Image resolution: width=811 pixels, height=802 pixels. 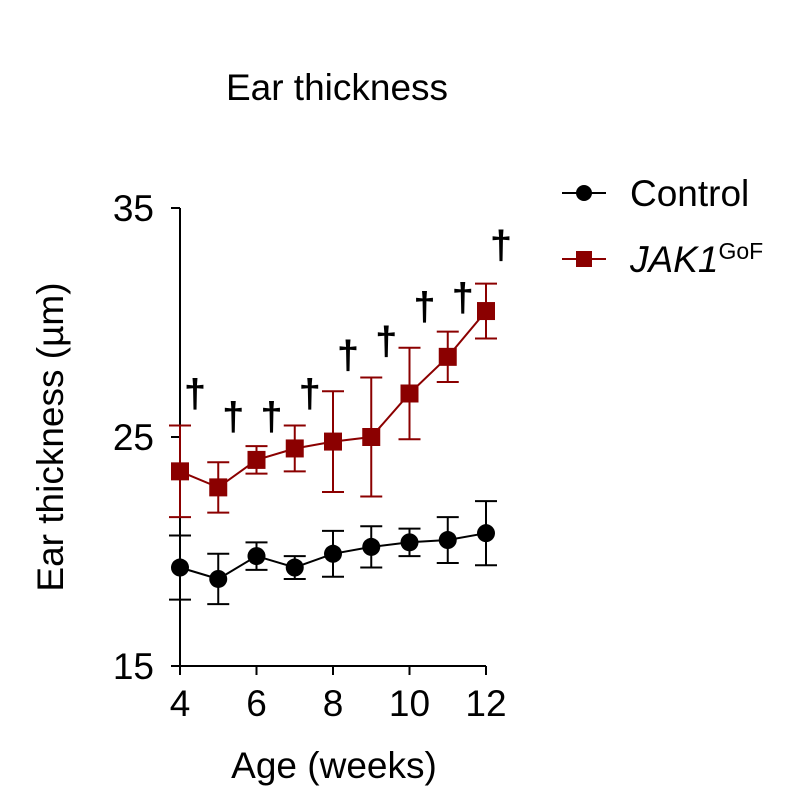 What do you see at coordinates (233, 417) in the screenshot?
I see `significance-marker-5: †` at bounding box center [233, 417].